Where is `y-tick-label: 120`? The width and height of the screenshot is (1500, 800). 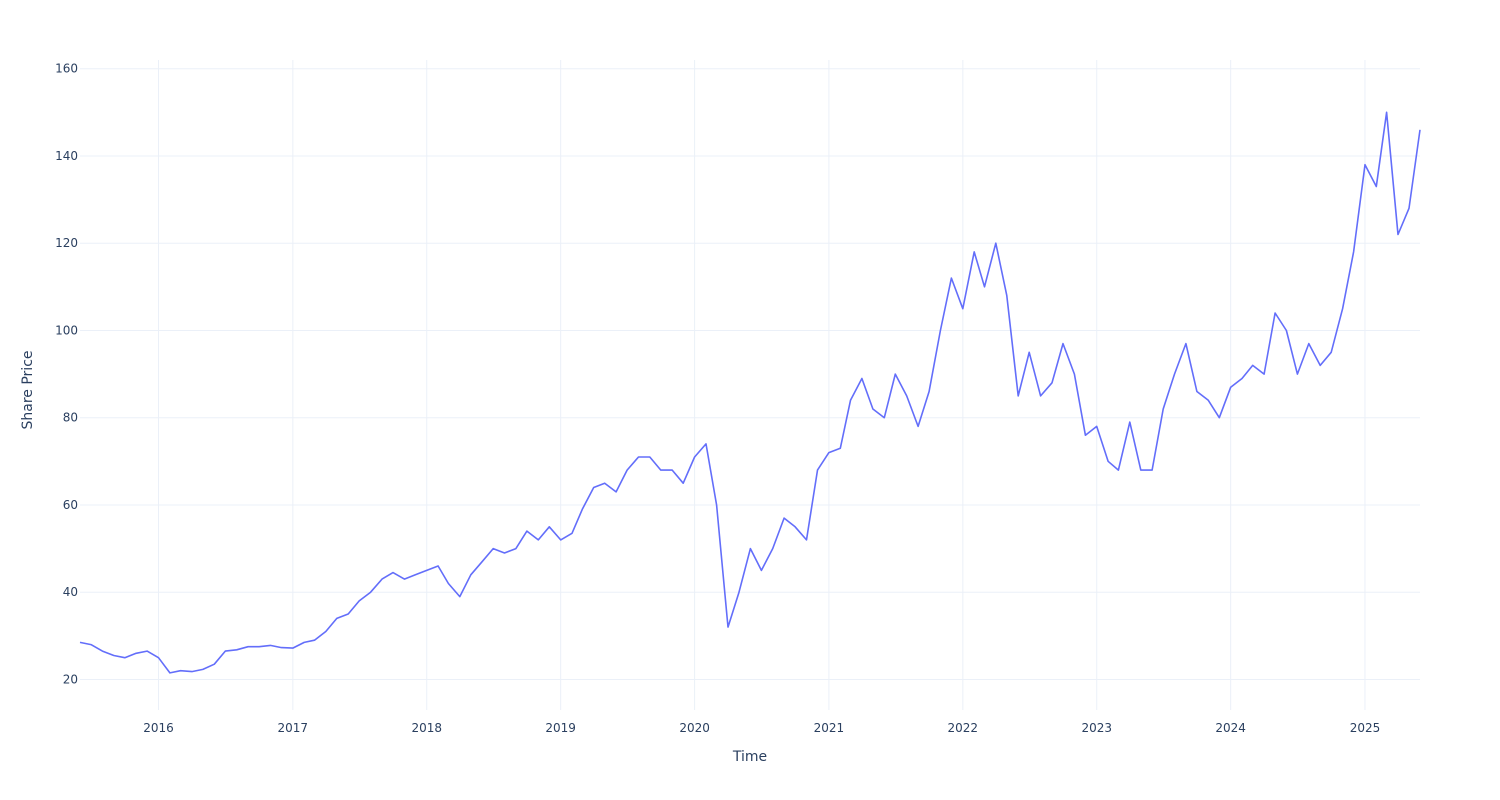
y-tick-label: 120 is located at coordinates (66, 243).